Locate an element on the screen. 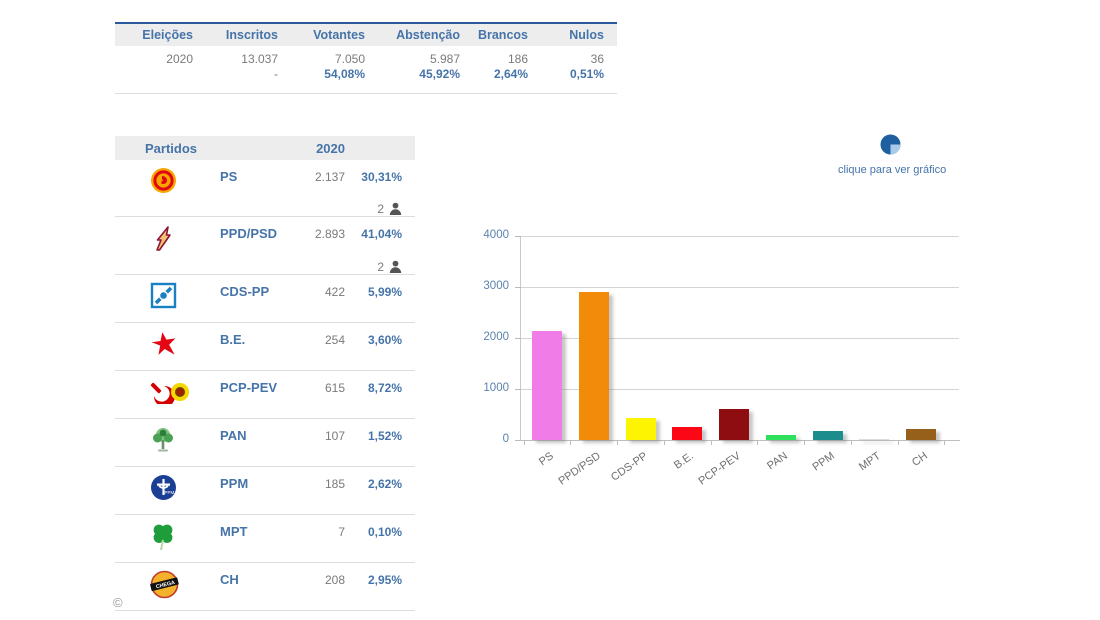 Image resolution: width=1100 pixels, height=620 pixels. bar-B.E. is located at coordinates (687, 433).